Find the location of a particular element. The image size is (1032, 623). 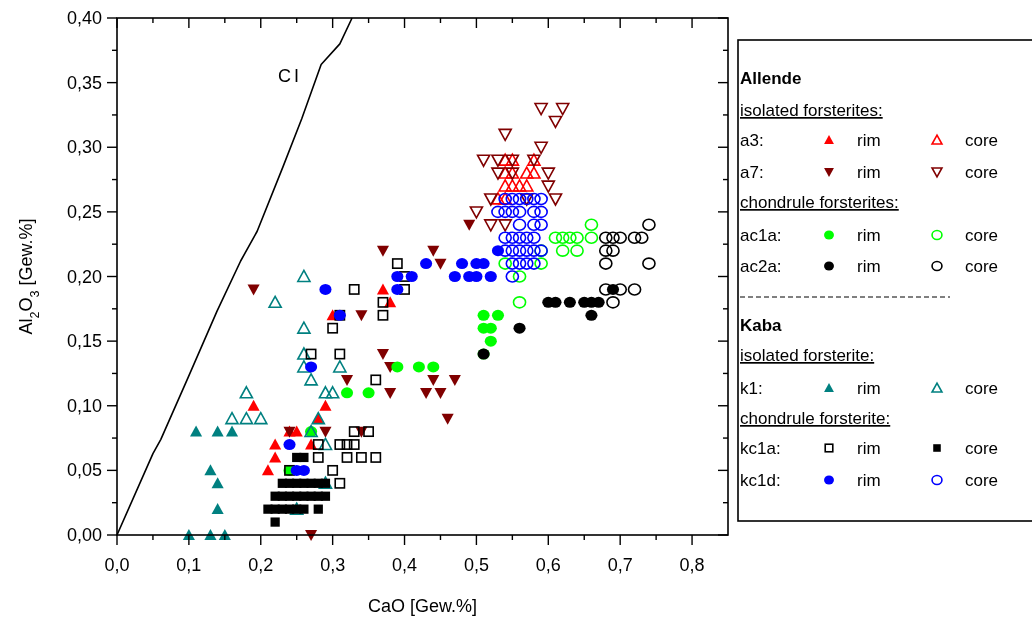

text: kc1d: is located at coordinates (760, 480).